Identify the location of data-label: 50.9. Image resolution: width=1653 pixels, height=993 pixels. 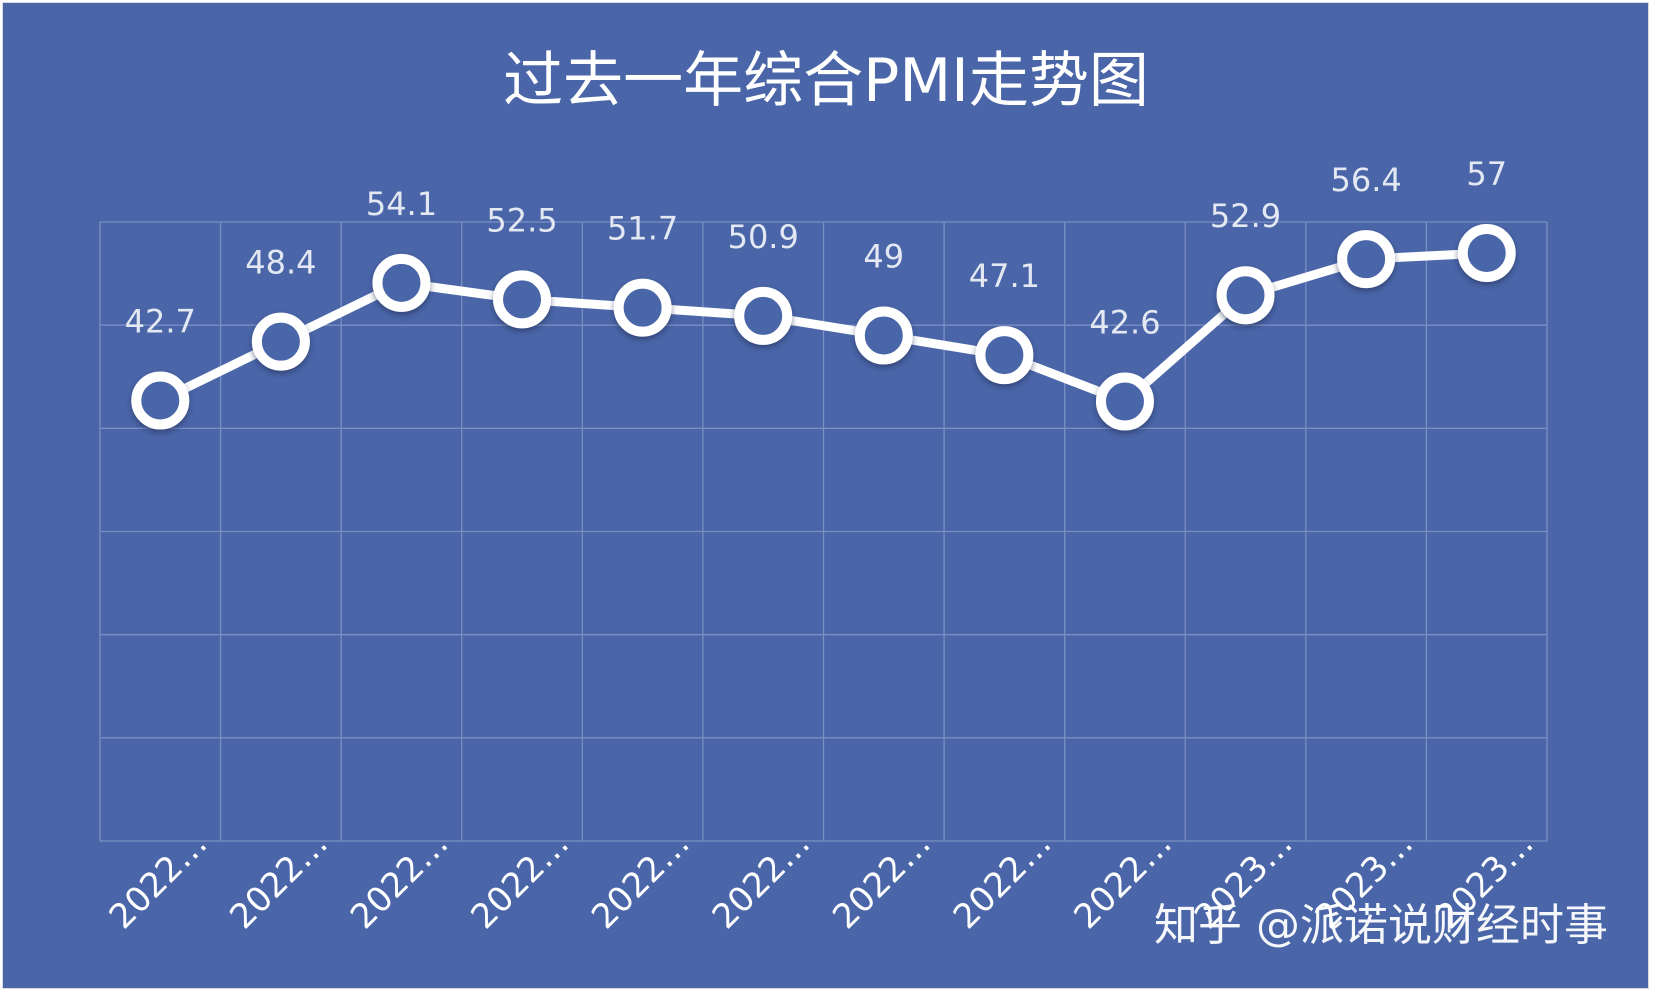
(763, 237).